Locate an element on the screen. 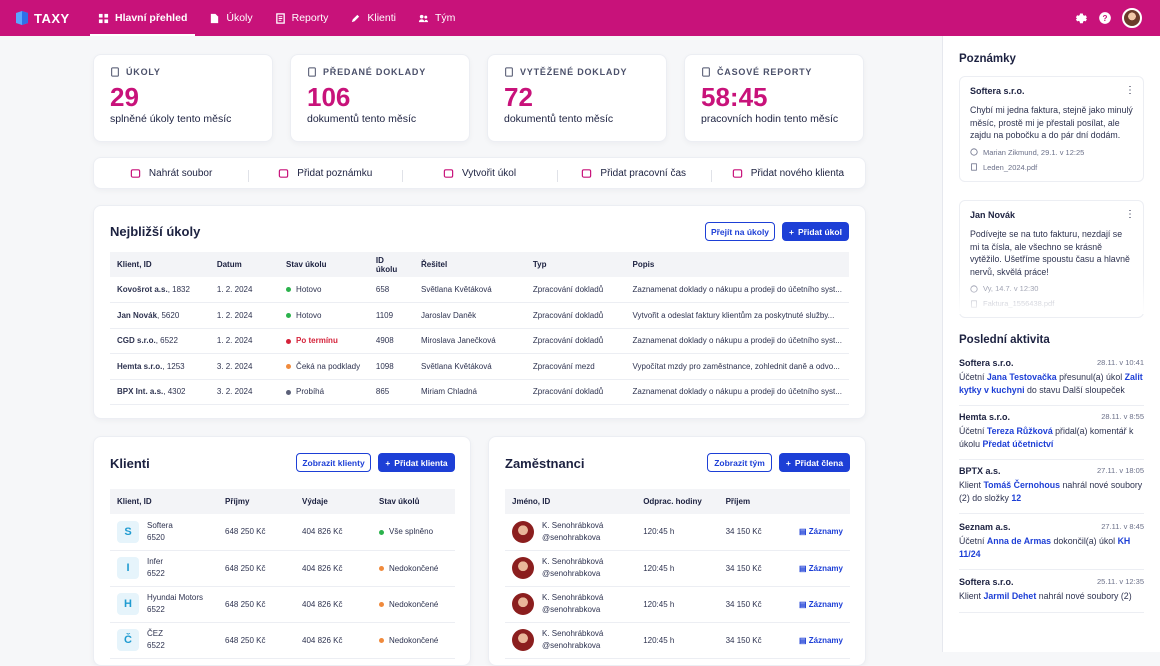  column-header: Příjem is located at coordinates (755, 501).